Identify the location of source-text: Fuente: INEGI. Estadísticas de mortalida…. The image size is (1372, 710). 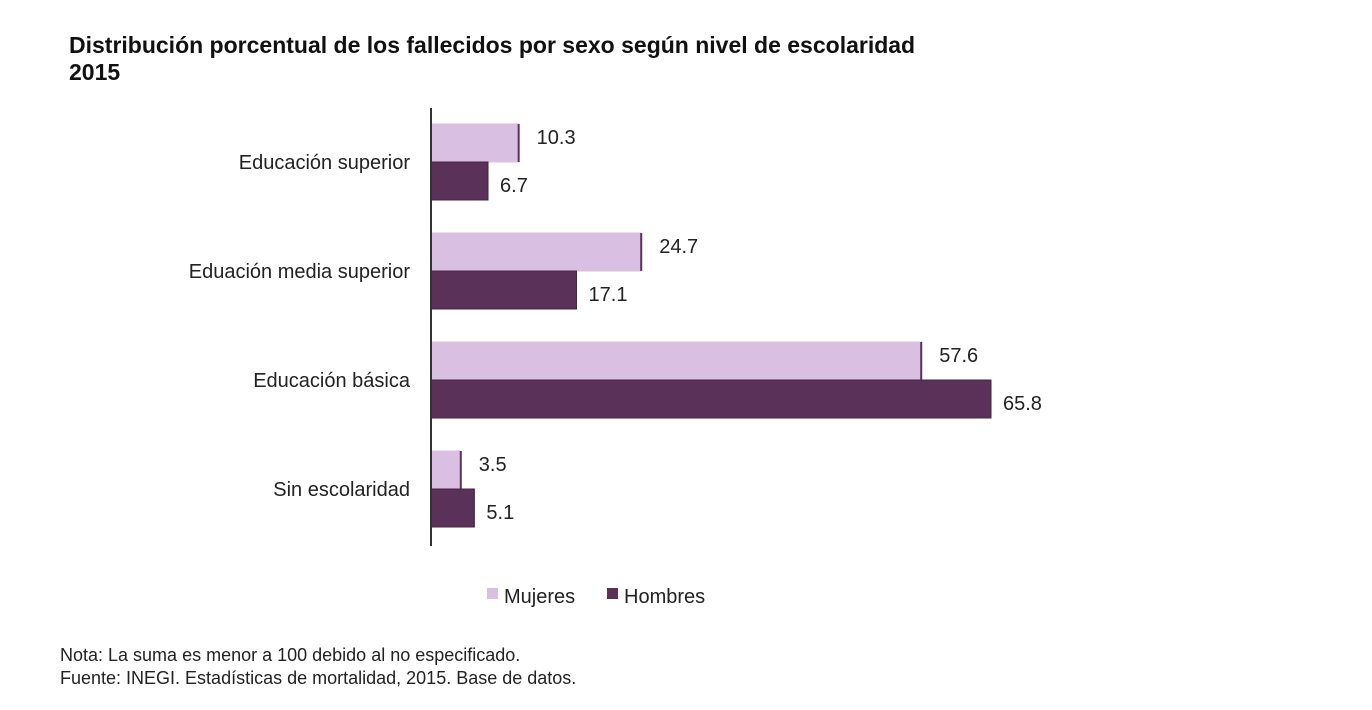
(318, 678).